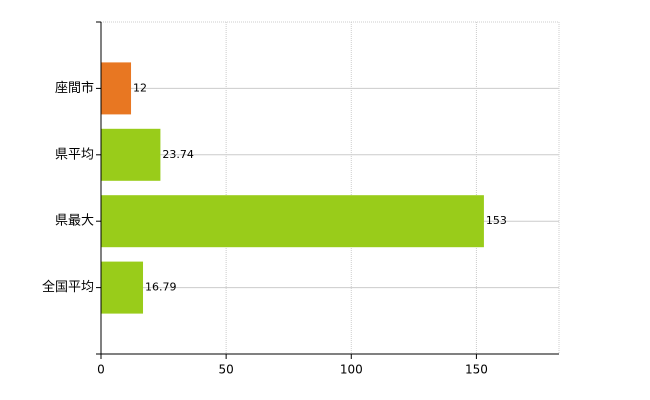 Image resolution: width=650 pixels, height=400 pixels. I want to click on value-label: 12, so click(140, 87).